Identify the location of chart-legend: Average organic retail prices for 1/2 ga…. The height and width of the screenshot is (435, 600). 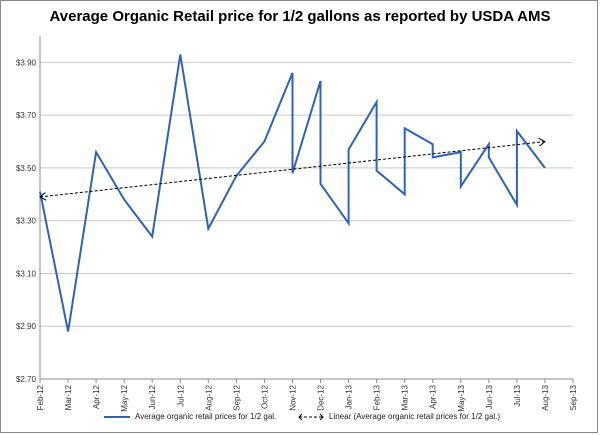
(300, 421).